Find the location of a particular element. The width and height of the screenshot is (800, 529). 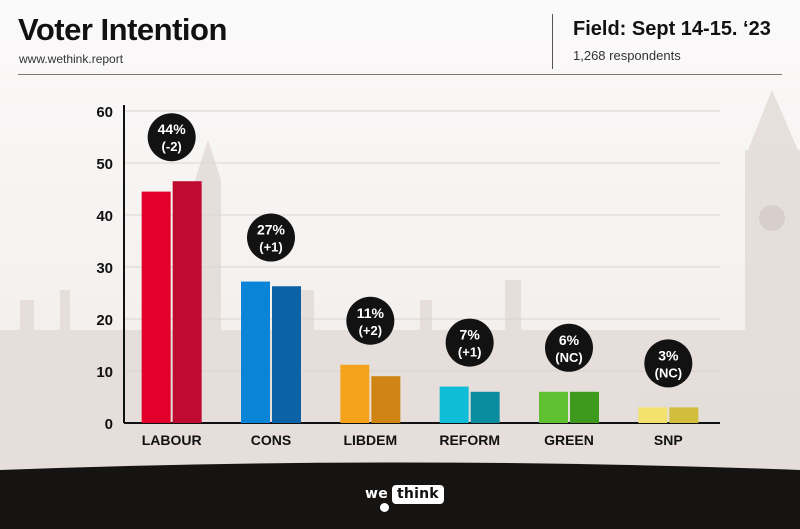

bar-snp-a is located at coordinates (653, 415).